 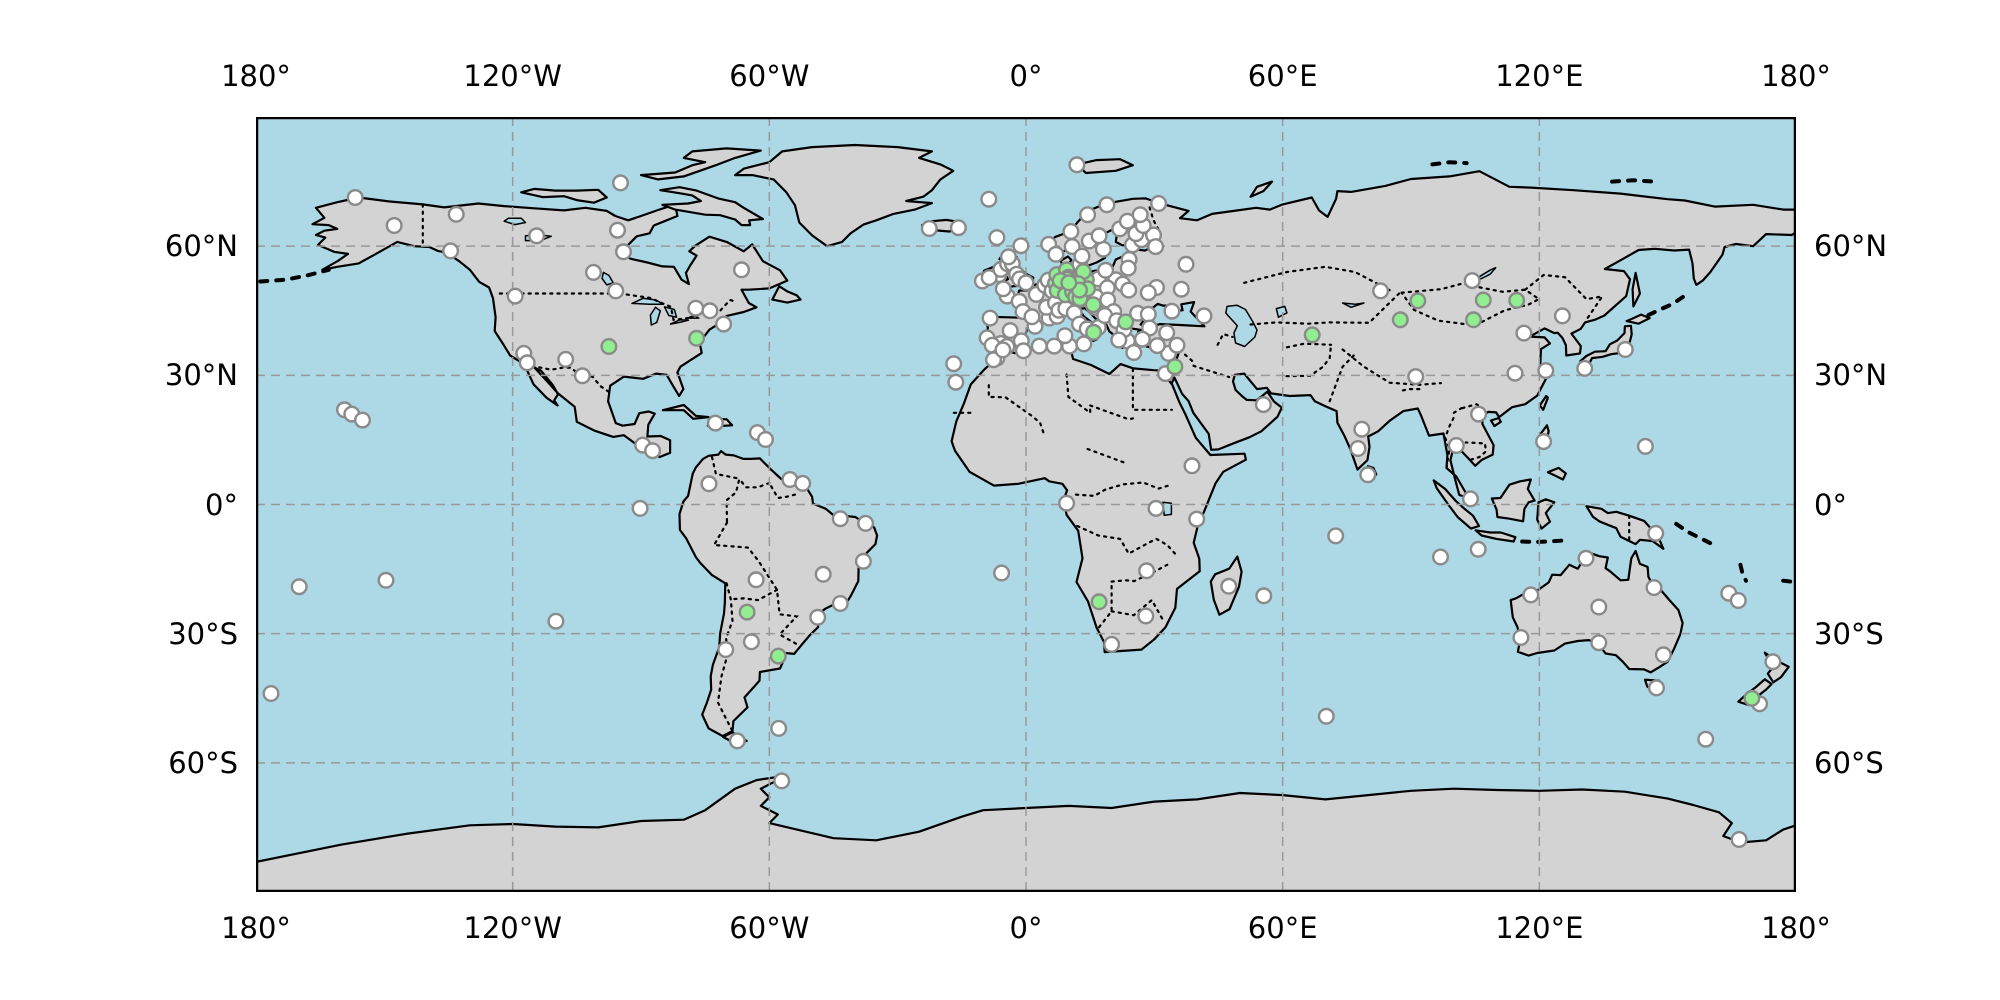 I want to click on tick-label: 60°W, so click(x=769, y=76).